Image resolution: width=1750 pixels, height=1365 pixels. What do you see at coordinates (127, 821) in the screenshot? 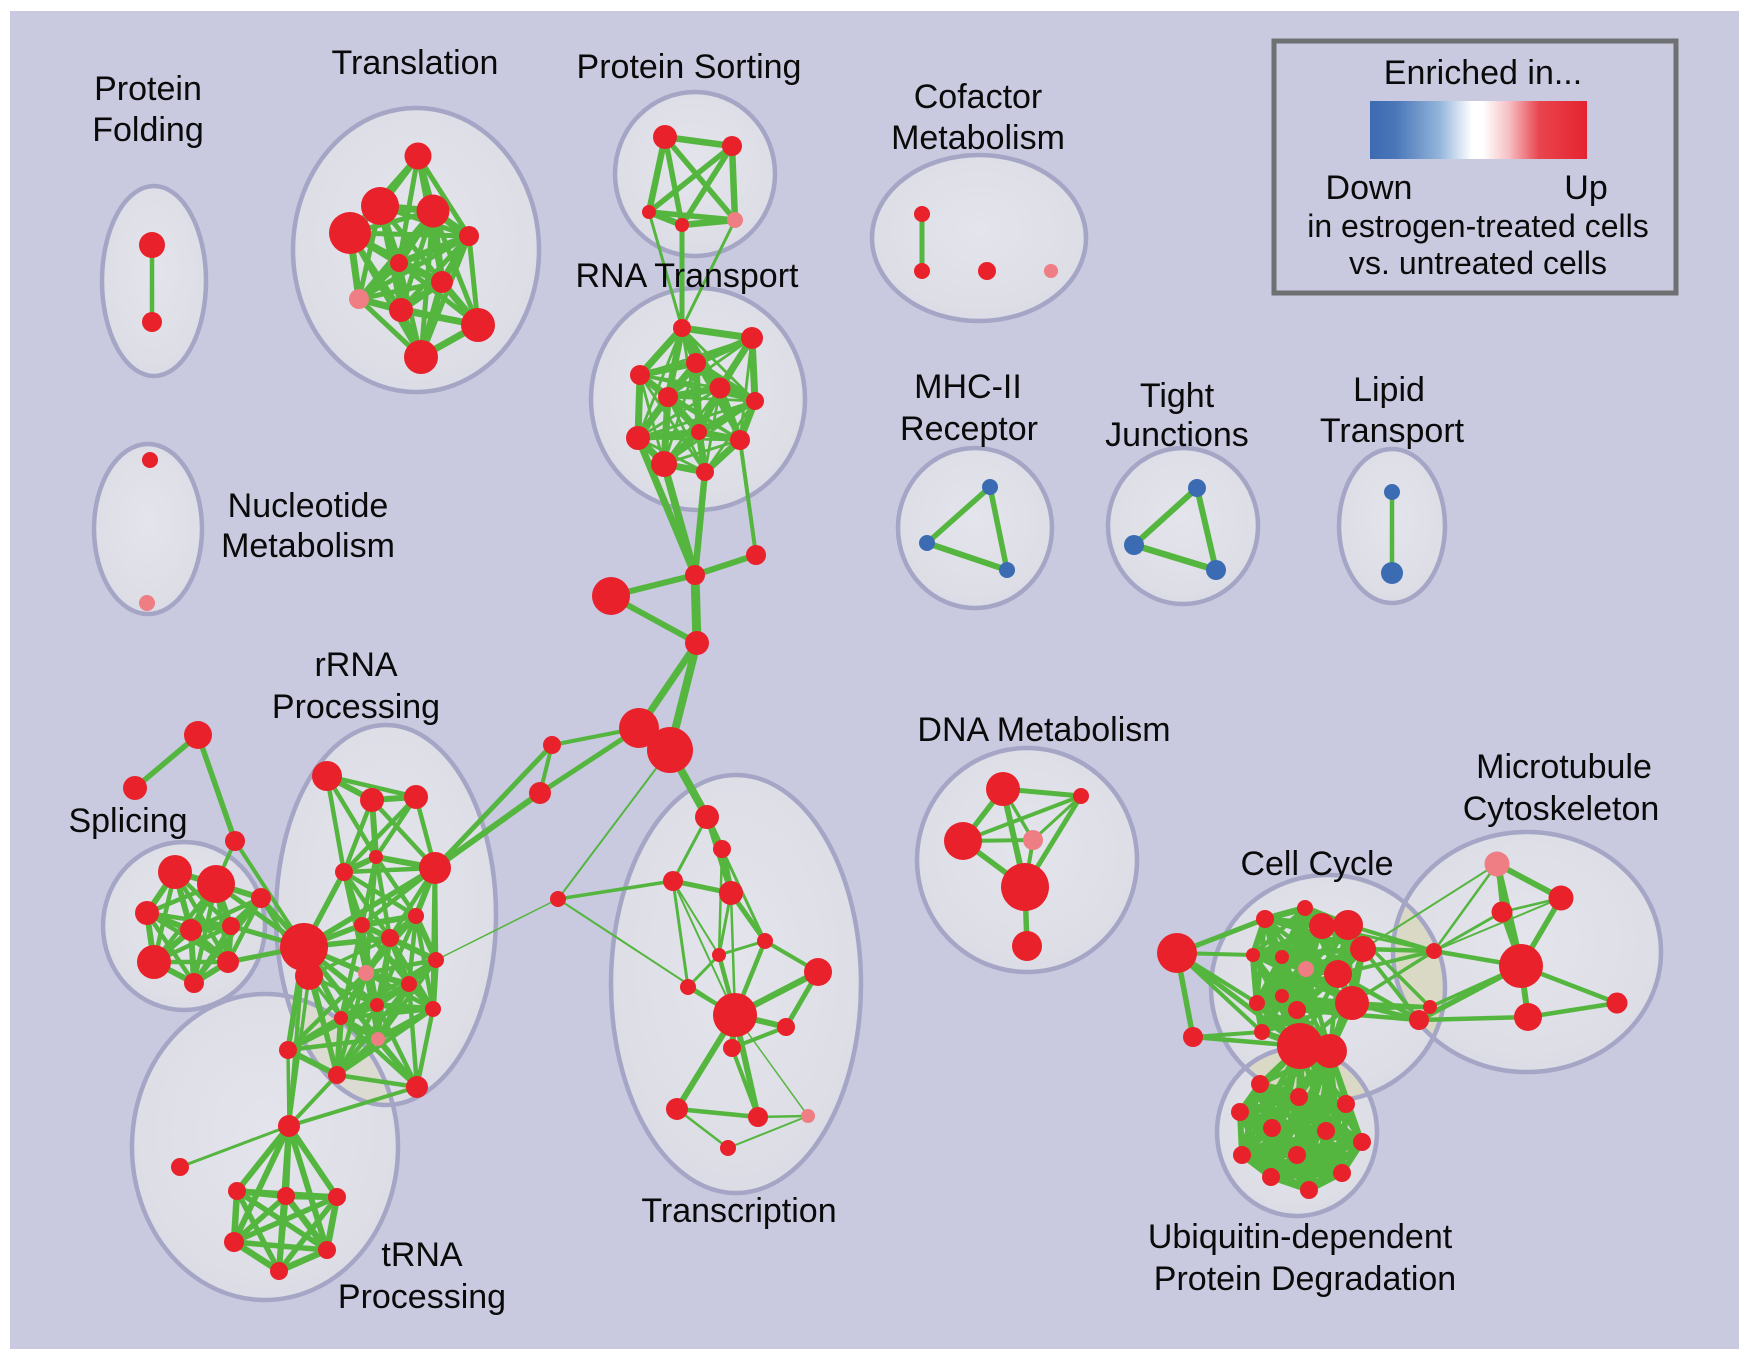
I see `svg-text: Splicing` at bounding box center [127, 821].